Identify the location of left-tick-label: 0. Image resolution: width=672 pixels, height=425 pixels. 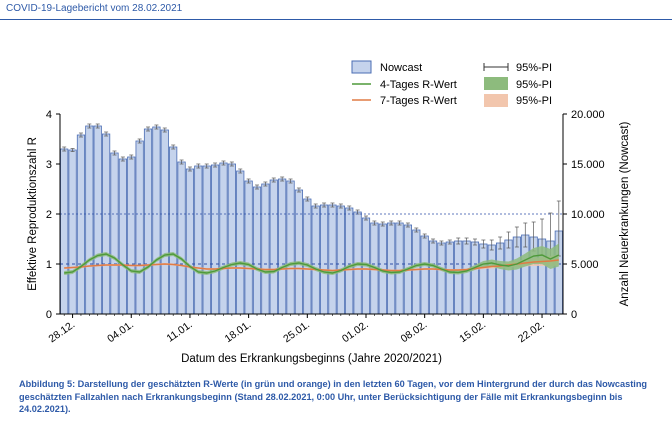
(49, 315).